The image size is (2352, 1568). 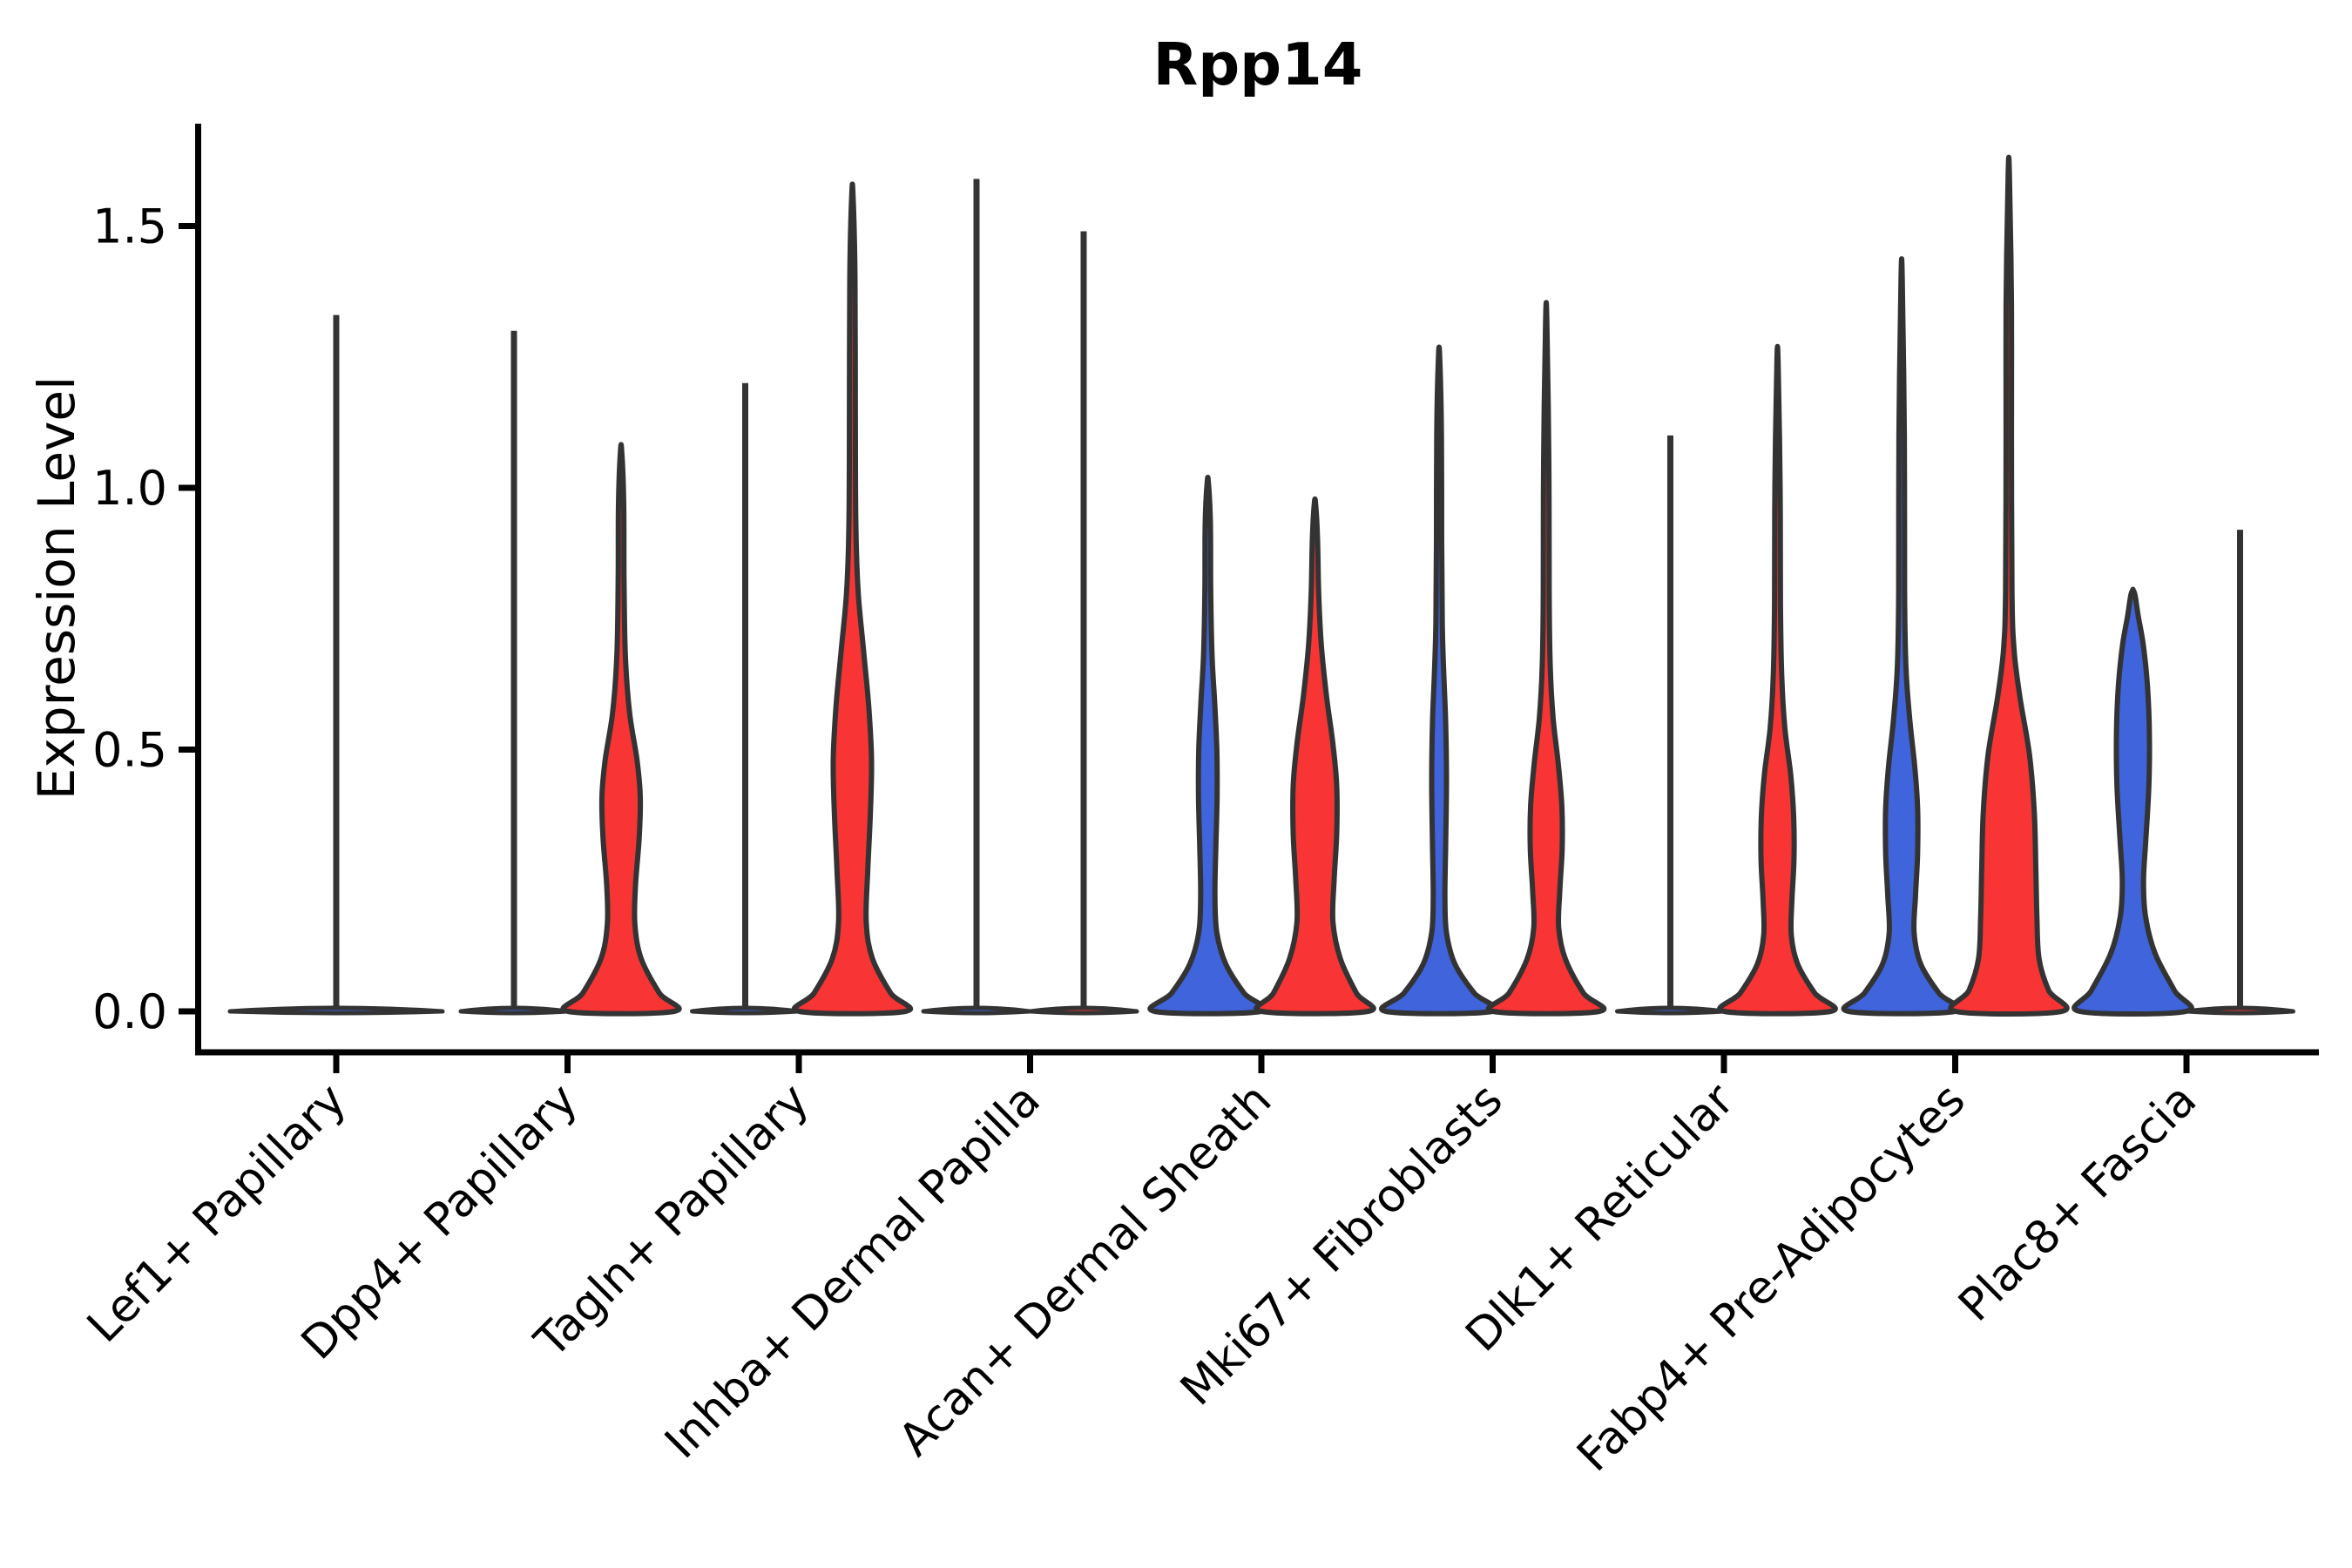 What do you see at coordinates (1085, 1270) in the screenshot?
I see `category-label: Acan+ Dermal Sheath` at bounding box center [1085, 1270].